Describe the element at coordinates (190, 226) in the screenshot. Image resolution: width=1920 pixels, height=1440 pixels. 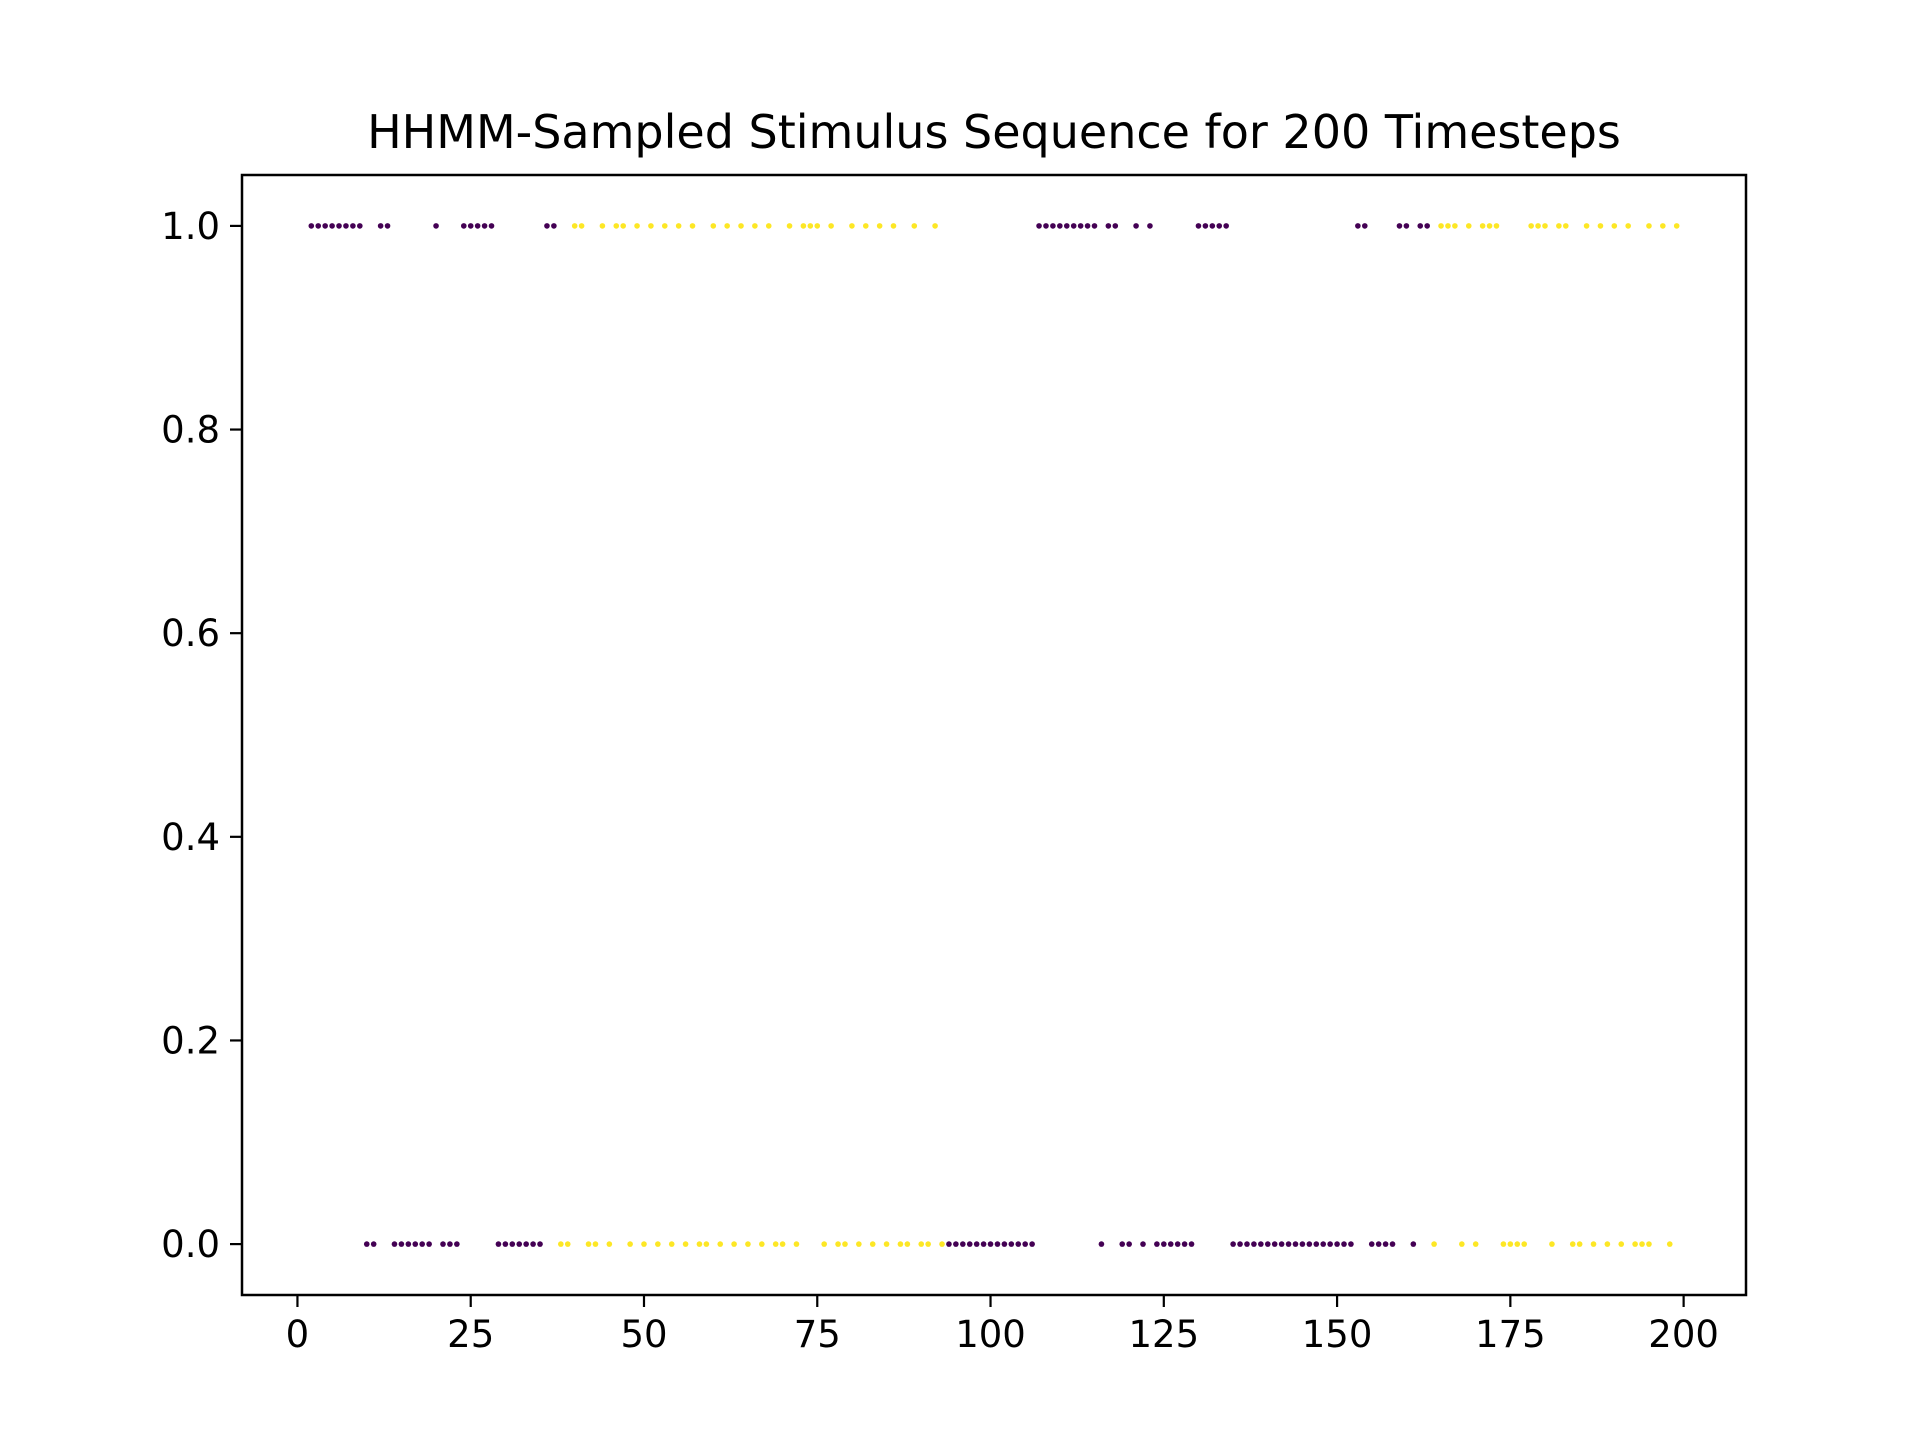
I see `y-tick-label: 1.0` at that location.